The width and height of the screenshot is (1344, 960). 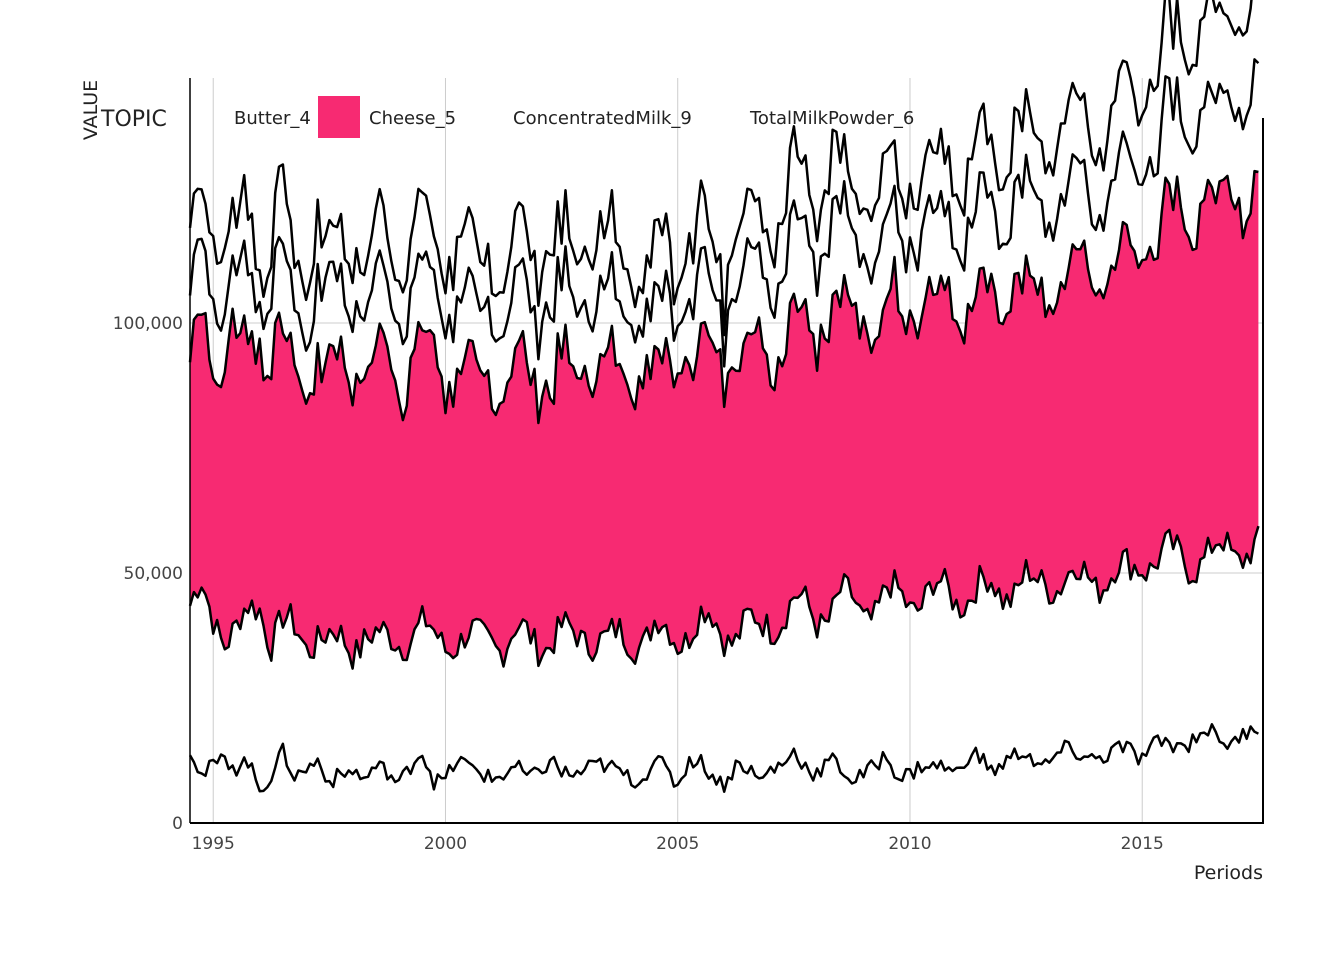 What do you see at coordinates (339, 117) in the screenshot?
I see `legend-swatch-cheese` at bounding box center [339, 117].